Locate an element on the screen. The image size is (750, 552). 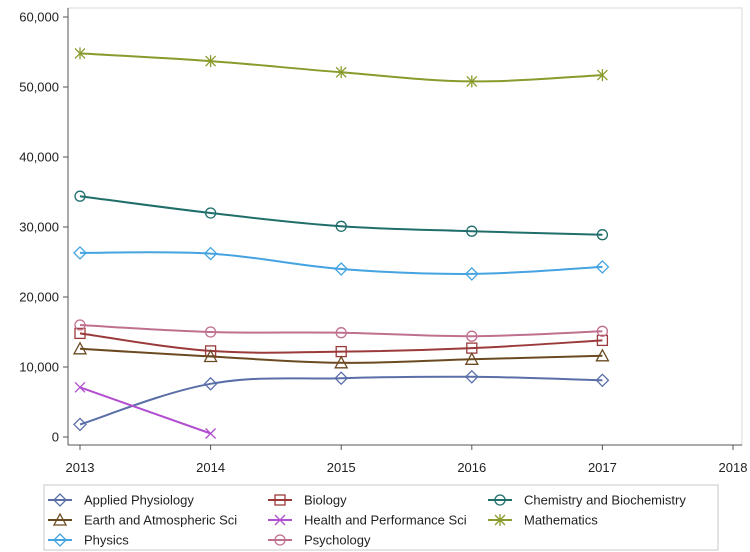
legend-box is located at coordinates (381, 517).